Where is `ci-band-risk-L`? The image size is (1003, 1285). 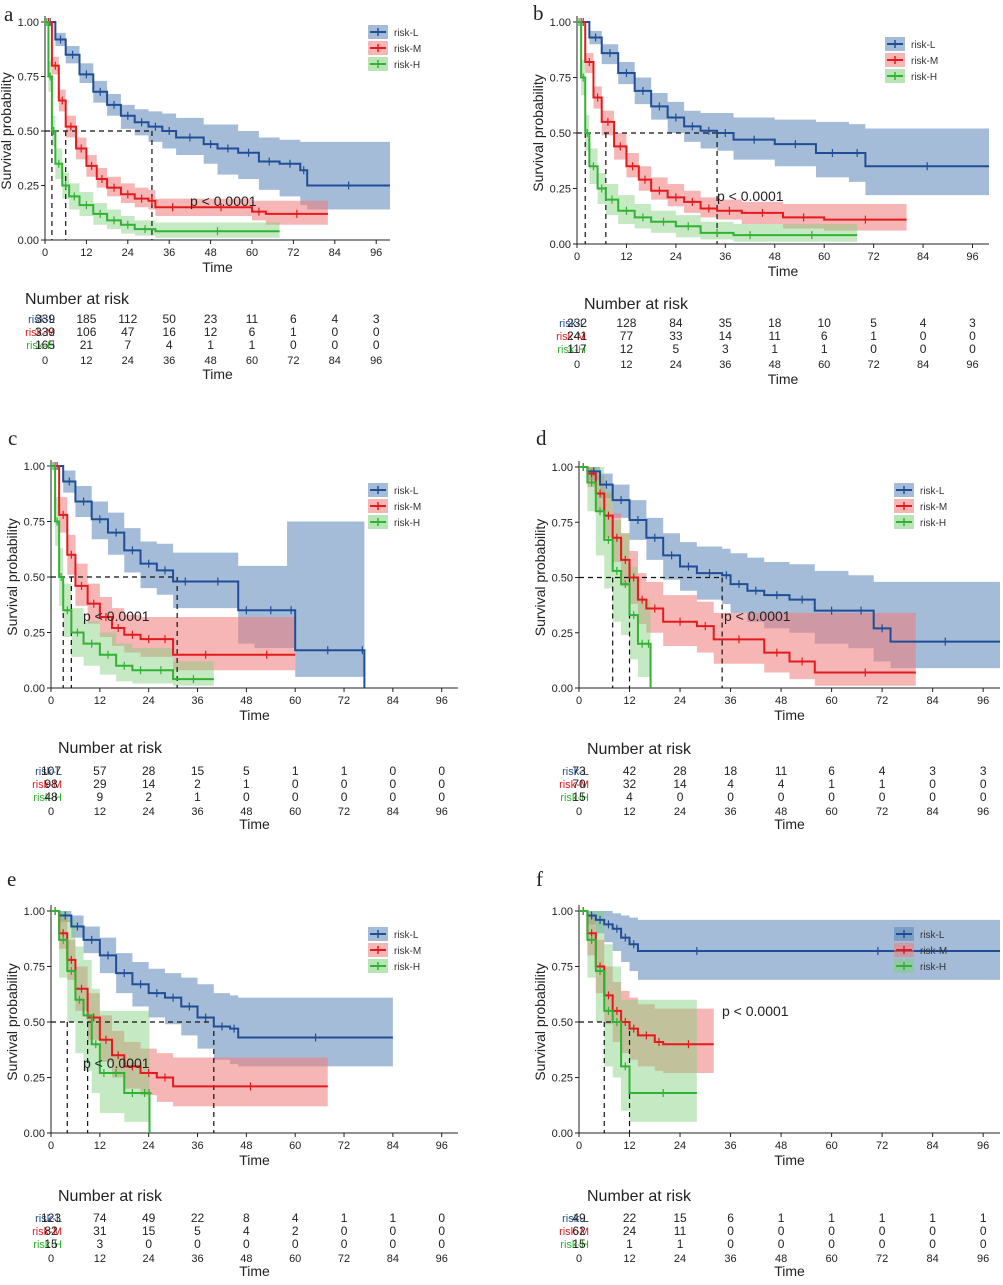
ci-band-risk-L is located at coordinates (222, 989).